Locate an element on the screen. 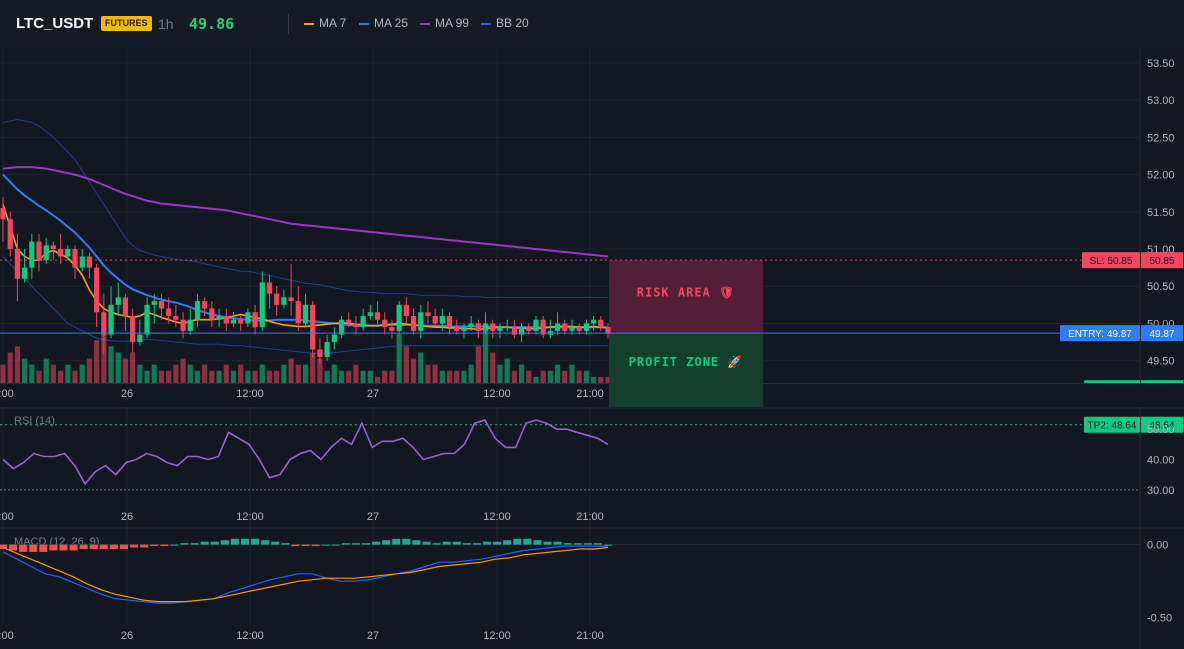  bb-upper-line is located at coordinates (305, 208).